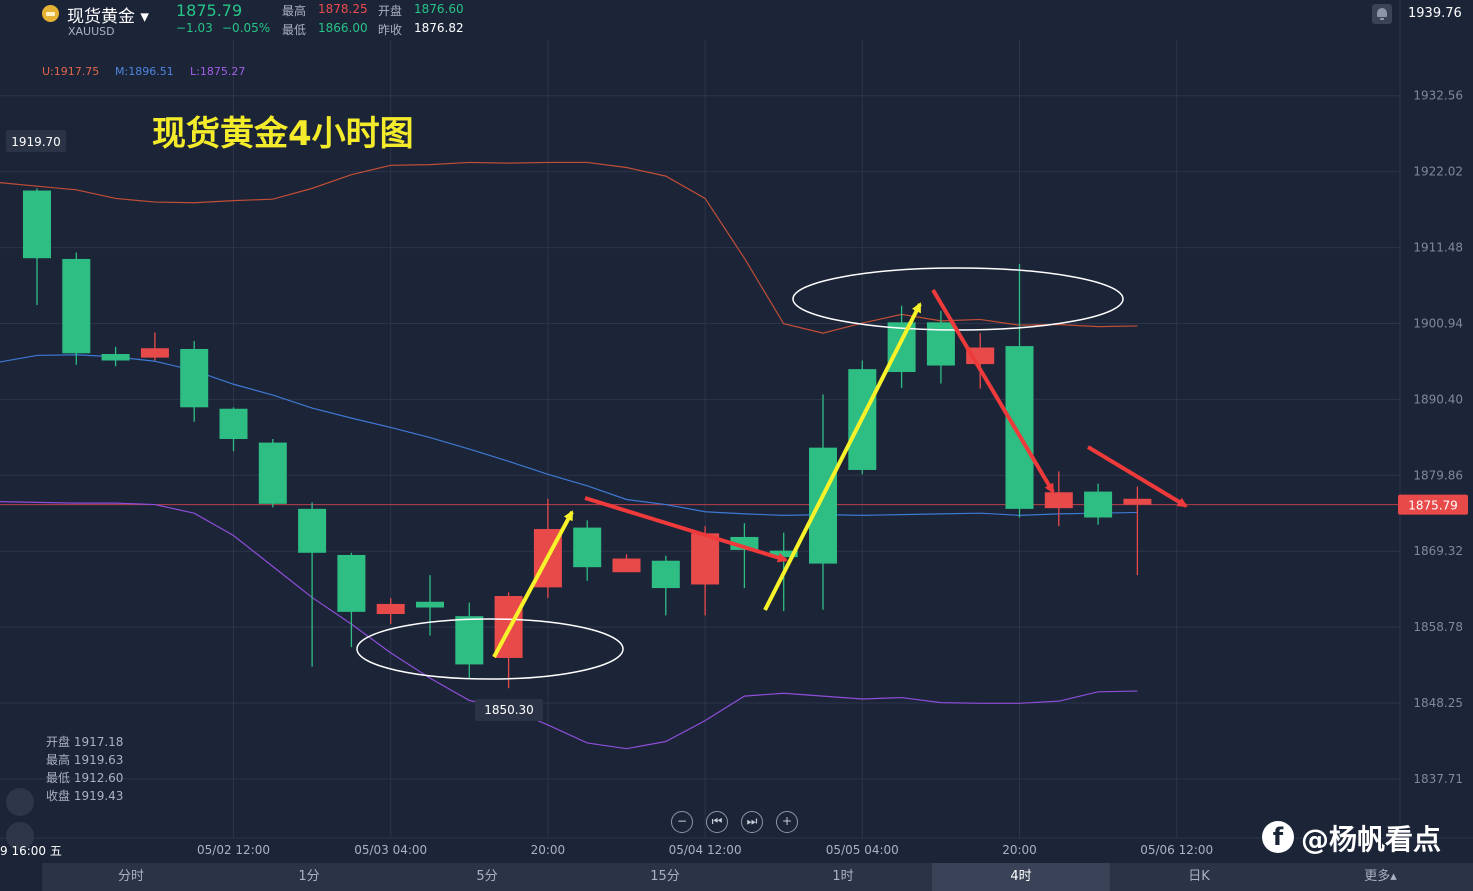 This screenshot has height=891, width=1473. I want to click on low-price-tag-text: 1850.30, so click(509, 710).